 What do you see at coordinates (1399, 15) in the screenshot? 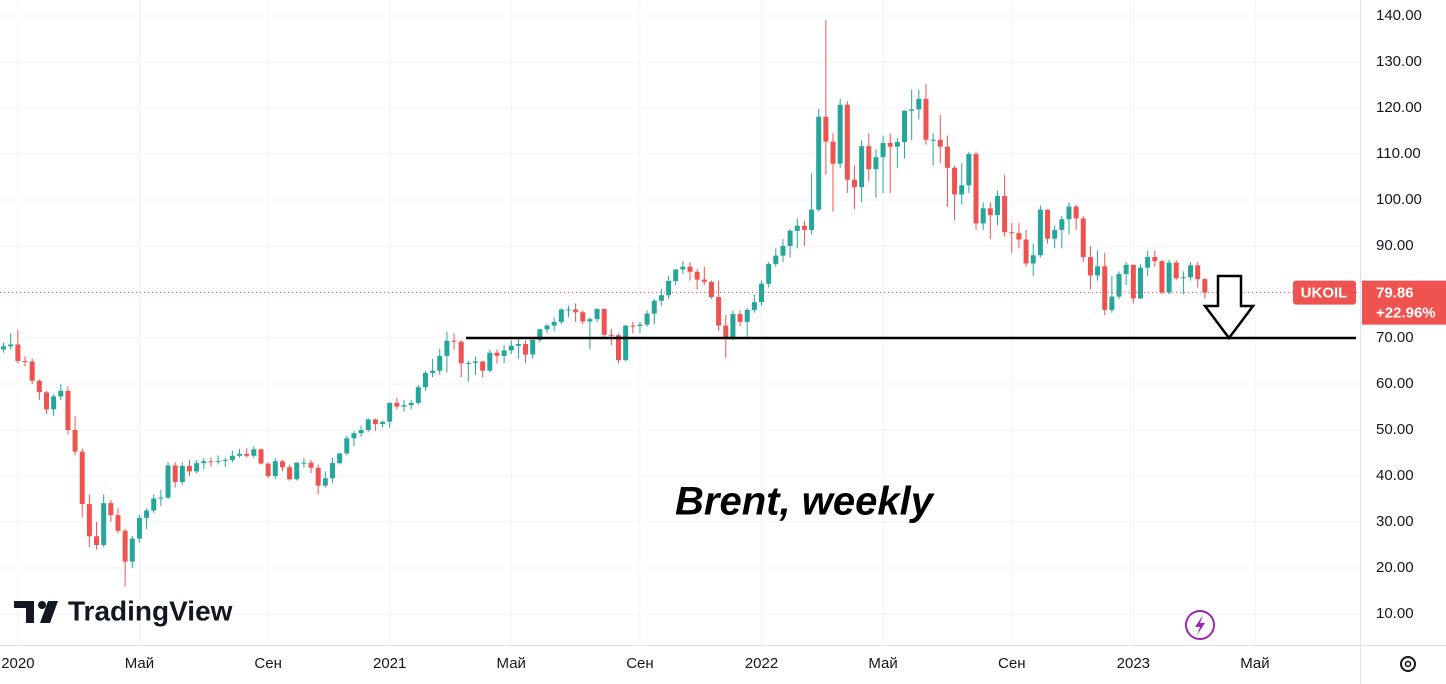
I see `y-tick-label: 140.00` at bounding box center [1399, 15].